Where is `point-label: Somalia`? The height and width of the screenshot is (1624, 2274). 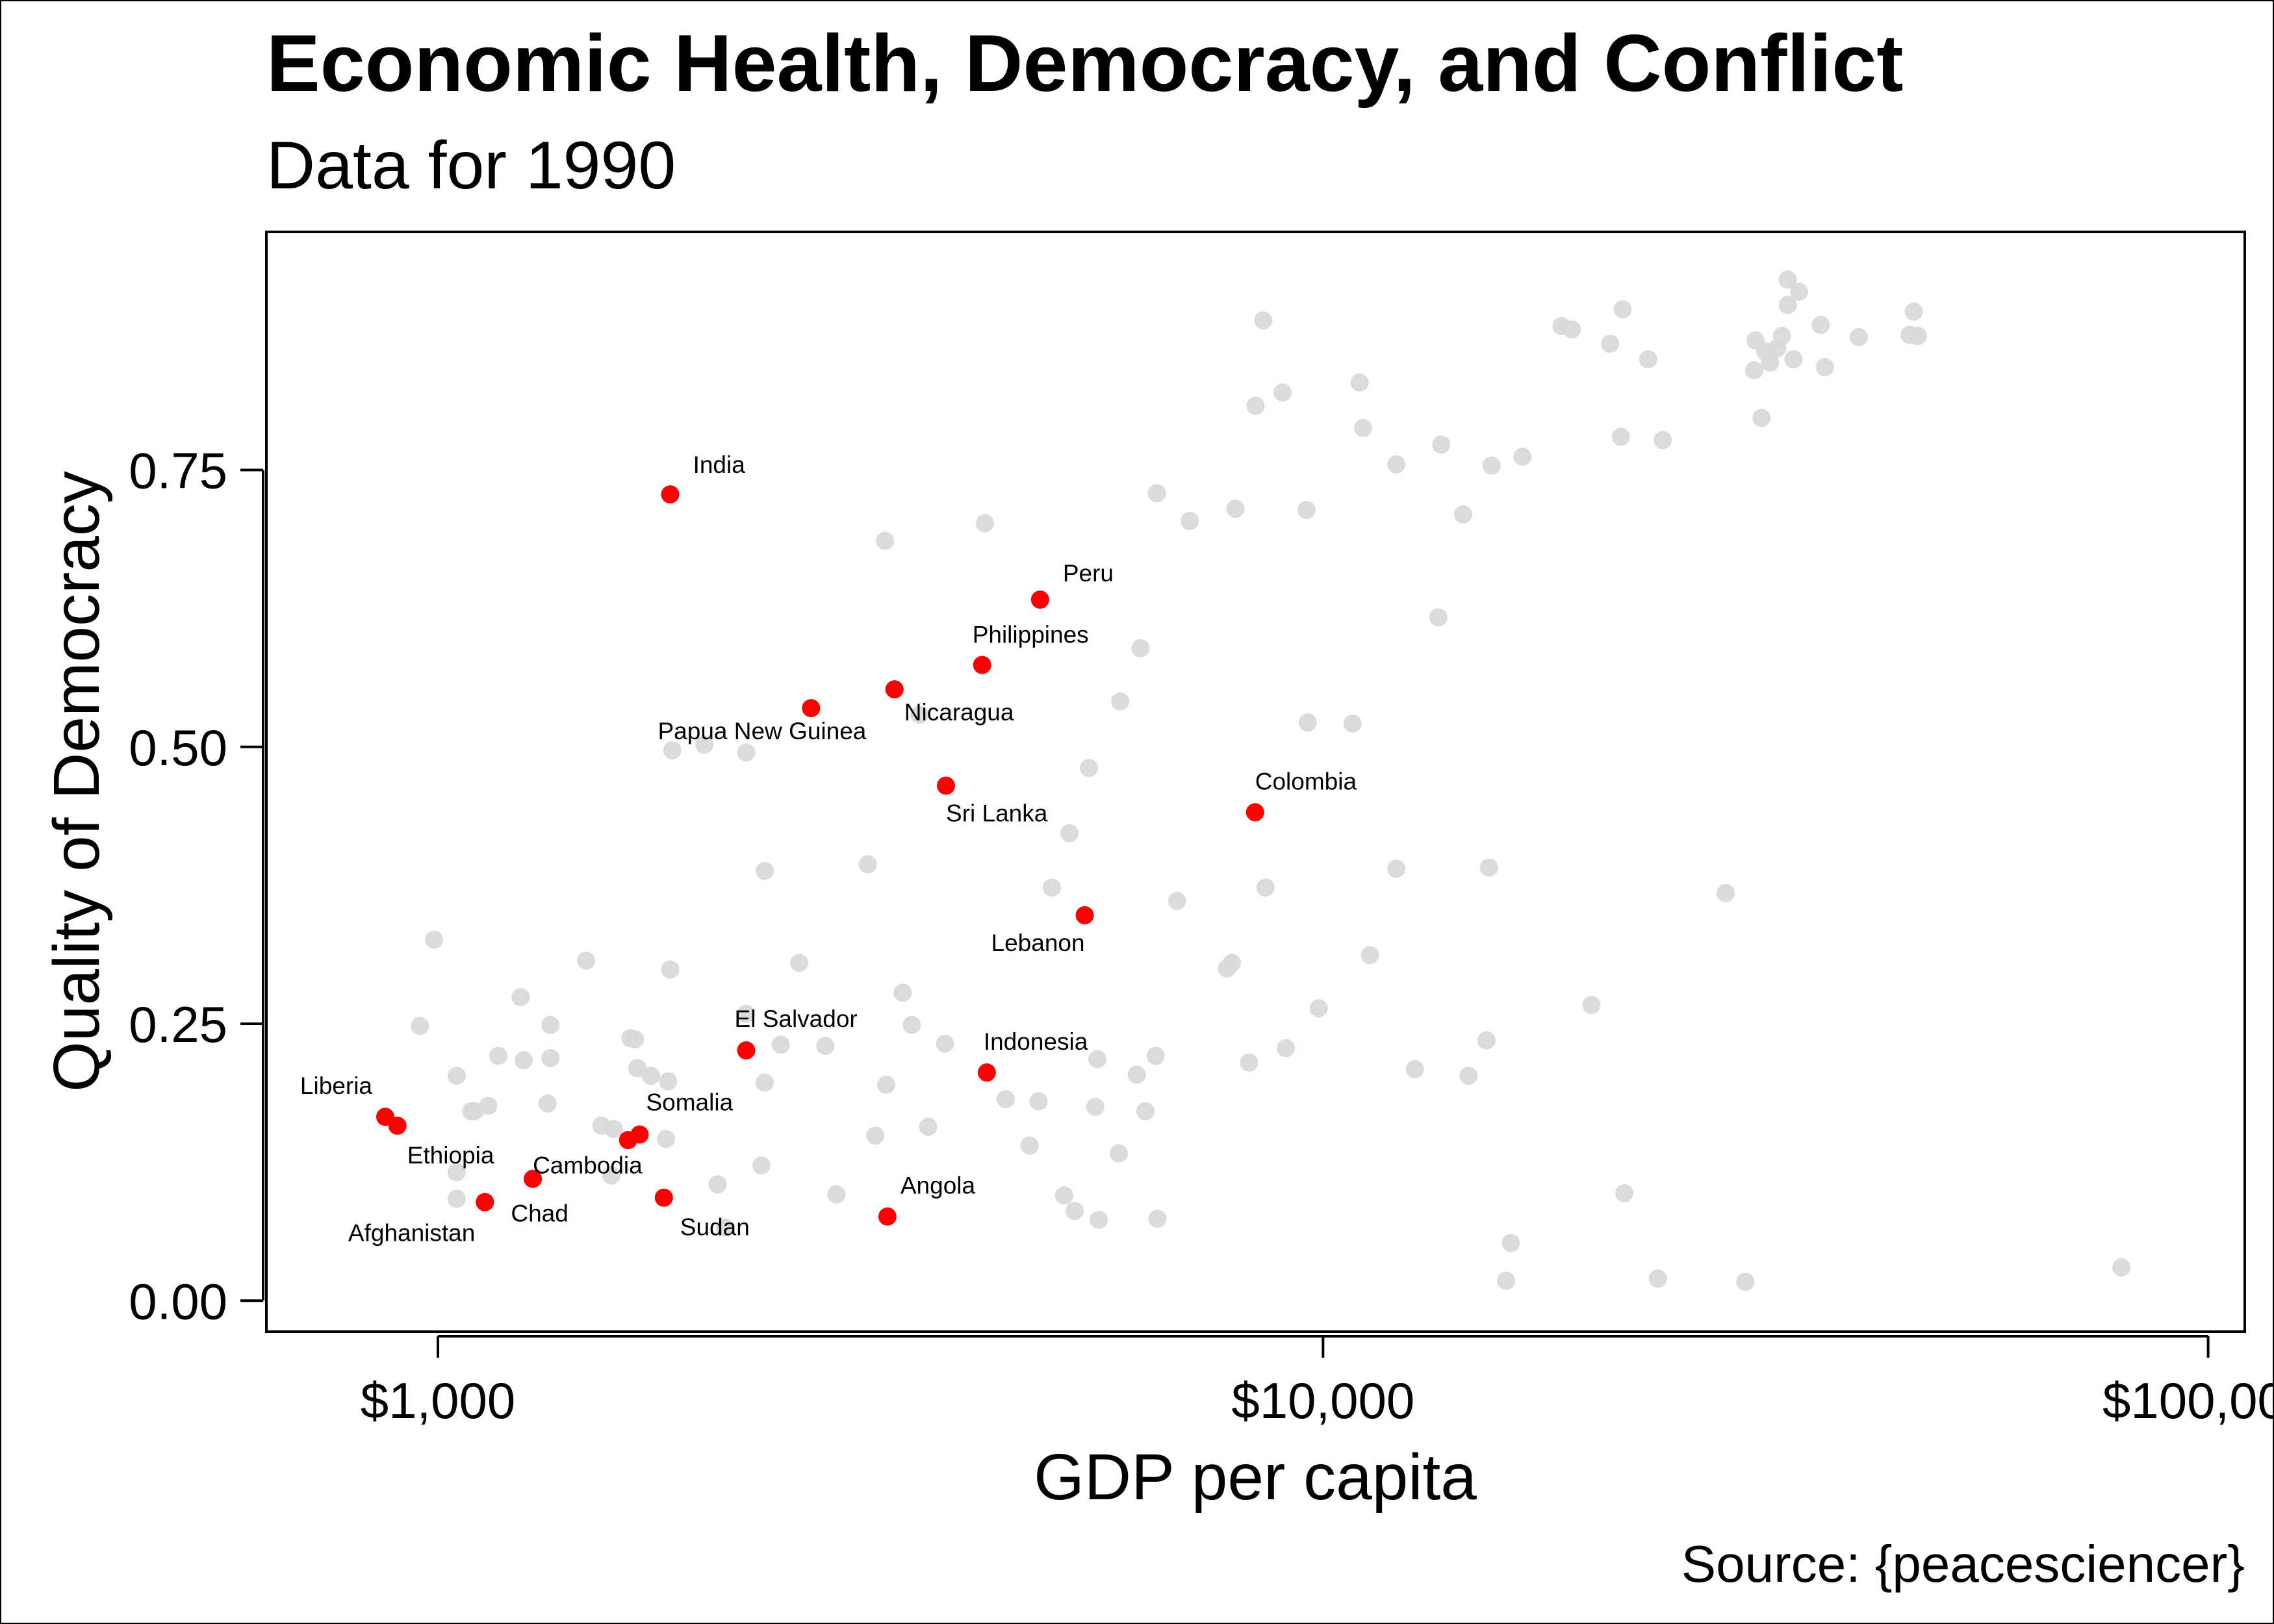 point-label: Somalia is located at coordinates (689, 1102).